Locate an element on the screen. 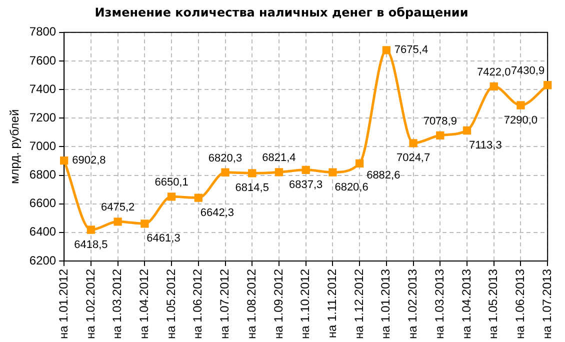  data-label: 6820,6 is located at coordinates (351, 187).